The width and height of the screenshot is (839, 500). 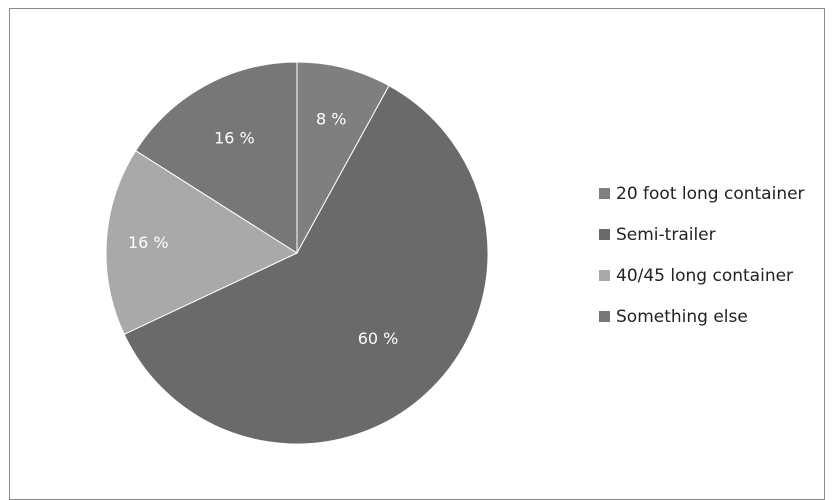 What do you see at coordinates (666, 234) in the screenshot?
I see `legend-label: Semi-trailer` at bounding box center [666, 234].